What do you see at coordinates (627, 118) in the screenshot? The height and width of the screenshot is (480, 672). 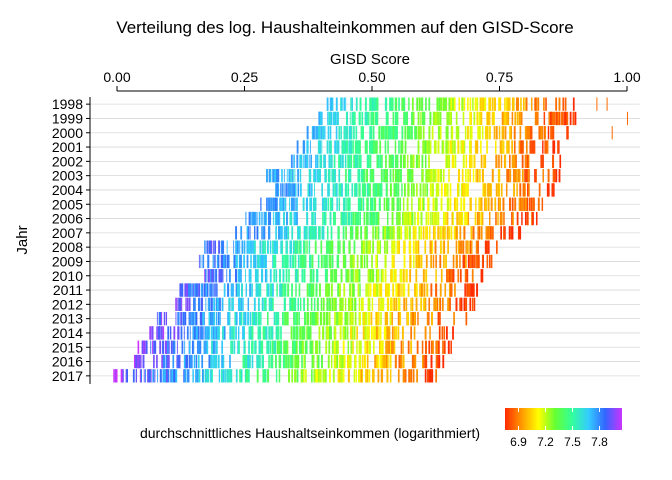 I see `outlier-1999` at bounding box center [627, 118].